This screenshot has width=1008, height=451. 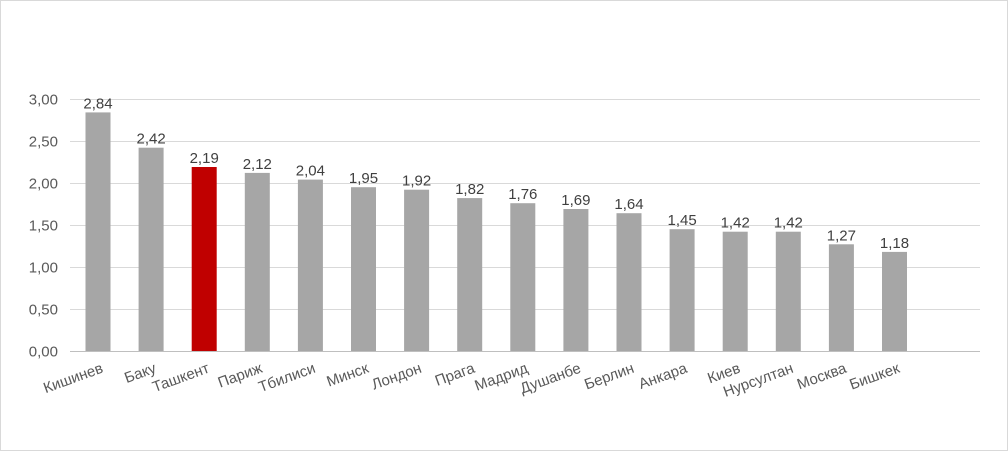 I want to click on data-label: 2,19, so click(x=204, y=158).